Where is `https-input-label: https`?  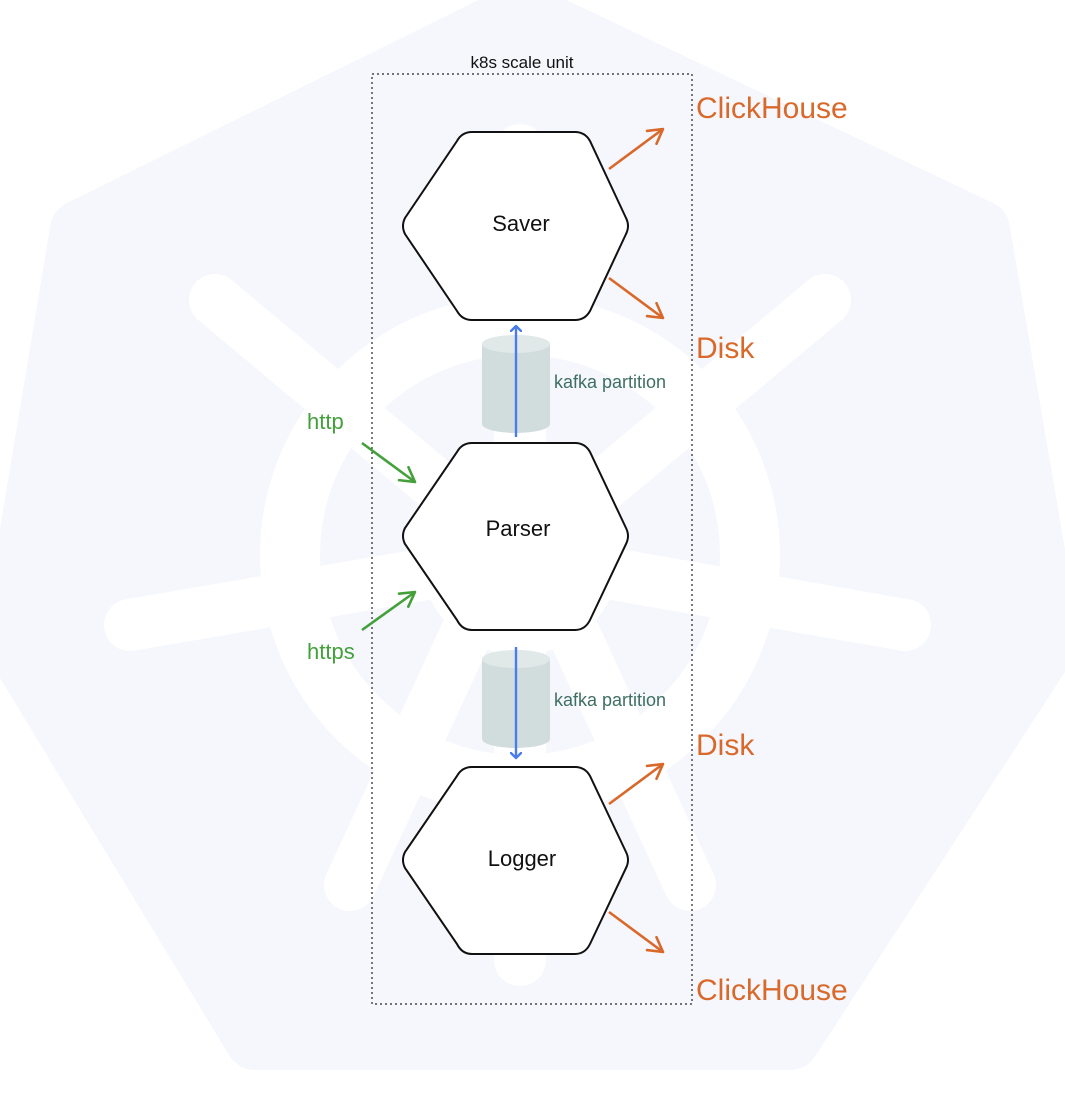
https-input-label: https is located at coordinates (331, 651).